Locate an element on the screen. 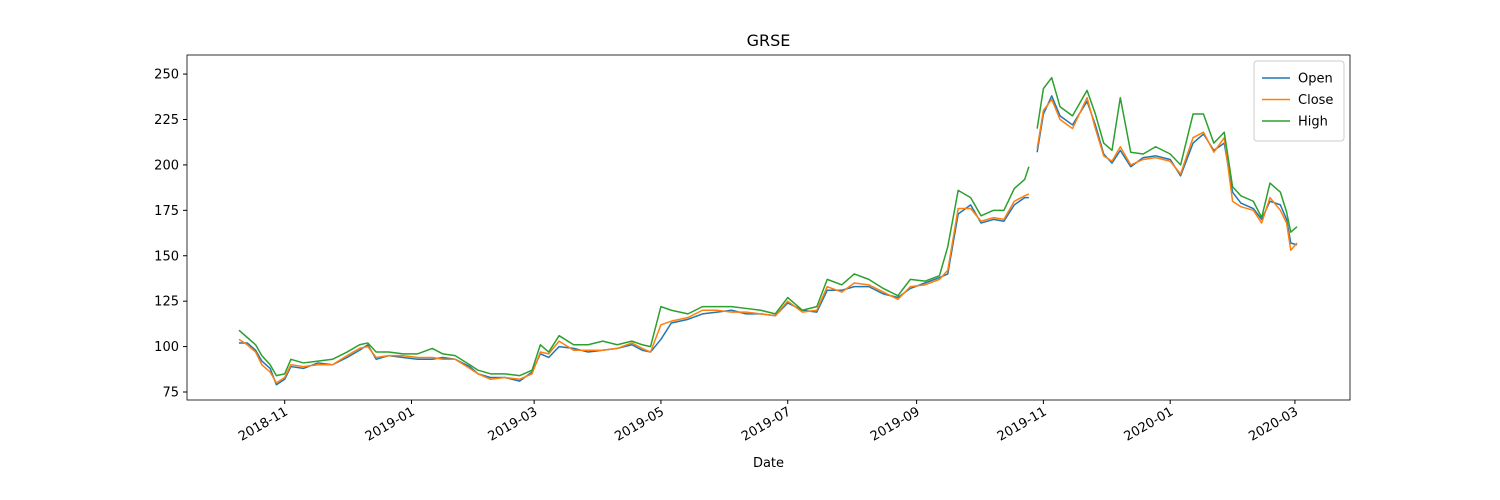 The image size is (1500, 500). y-tick-label: 250 is located at coordinates (166, 75).